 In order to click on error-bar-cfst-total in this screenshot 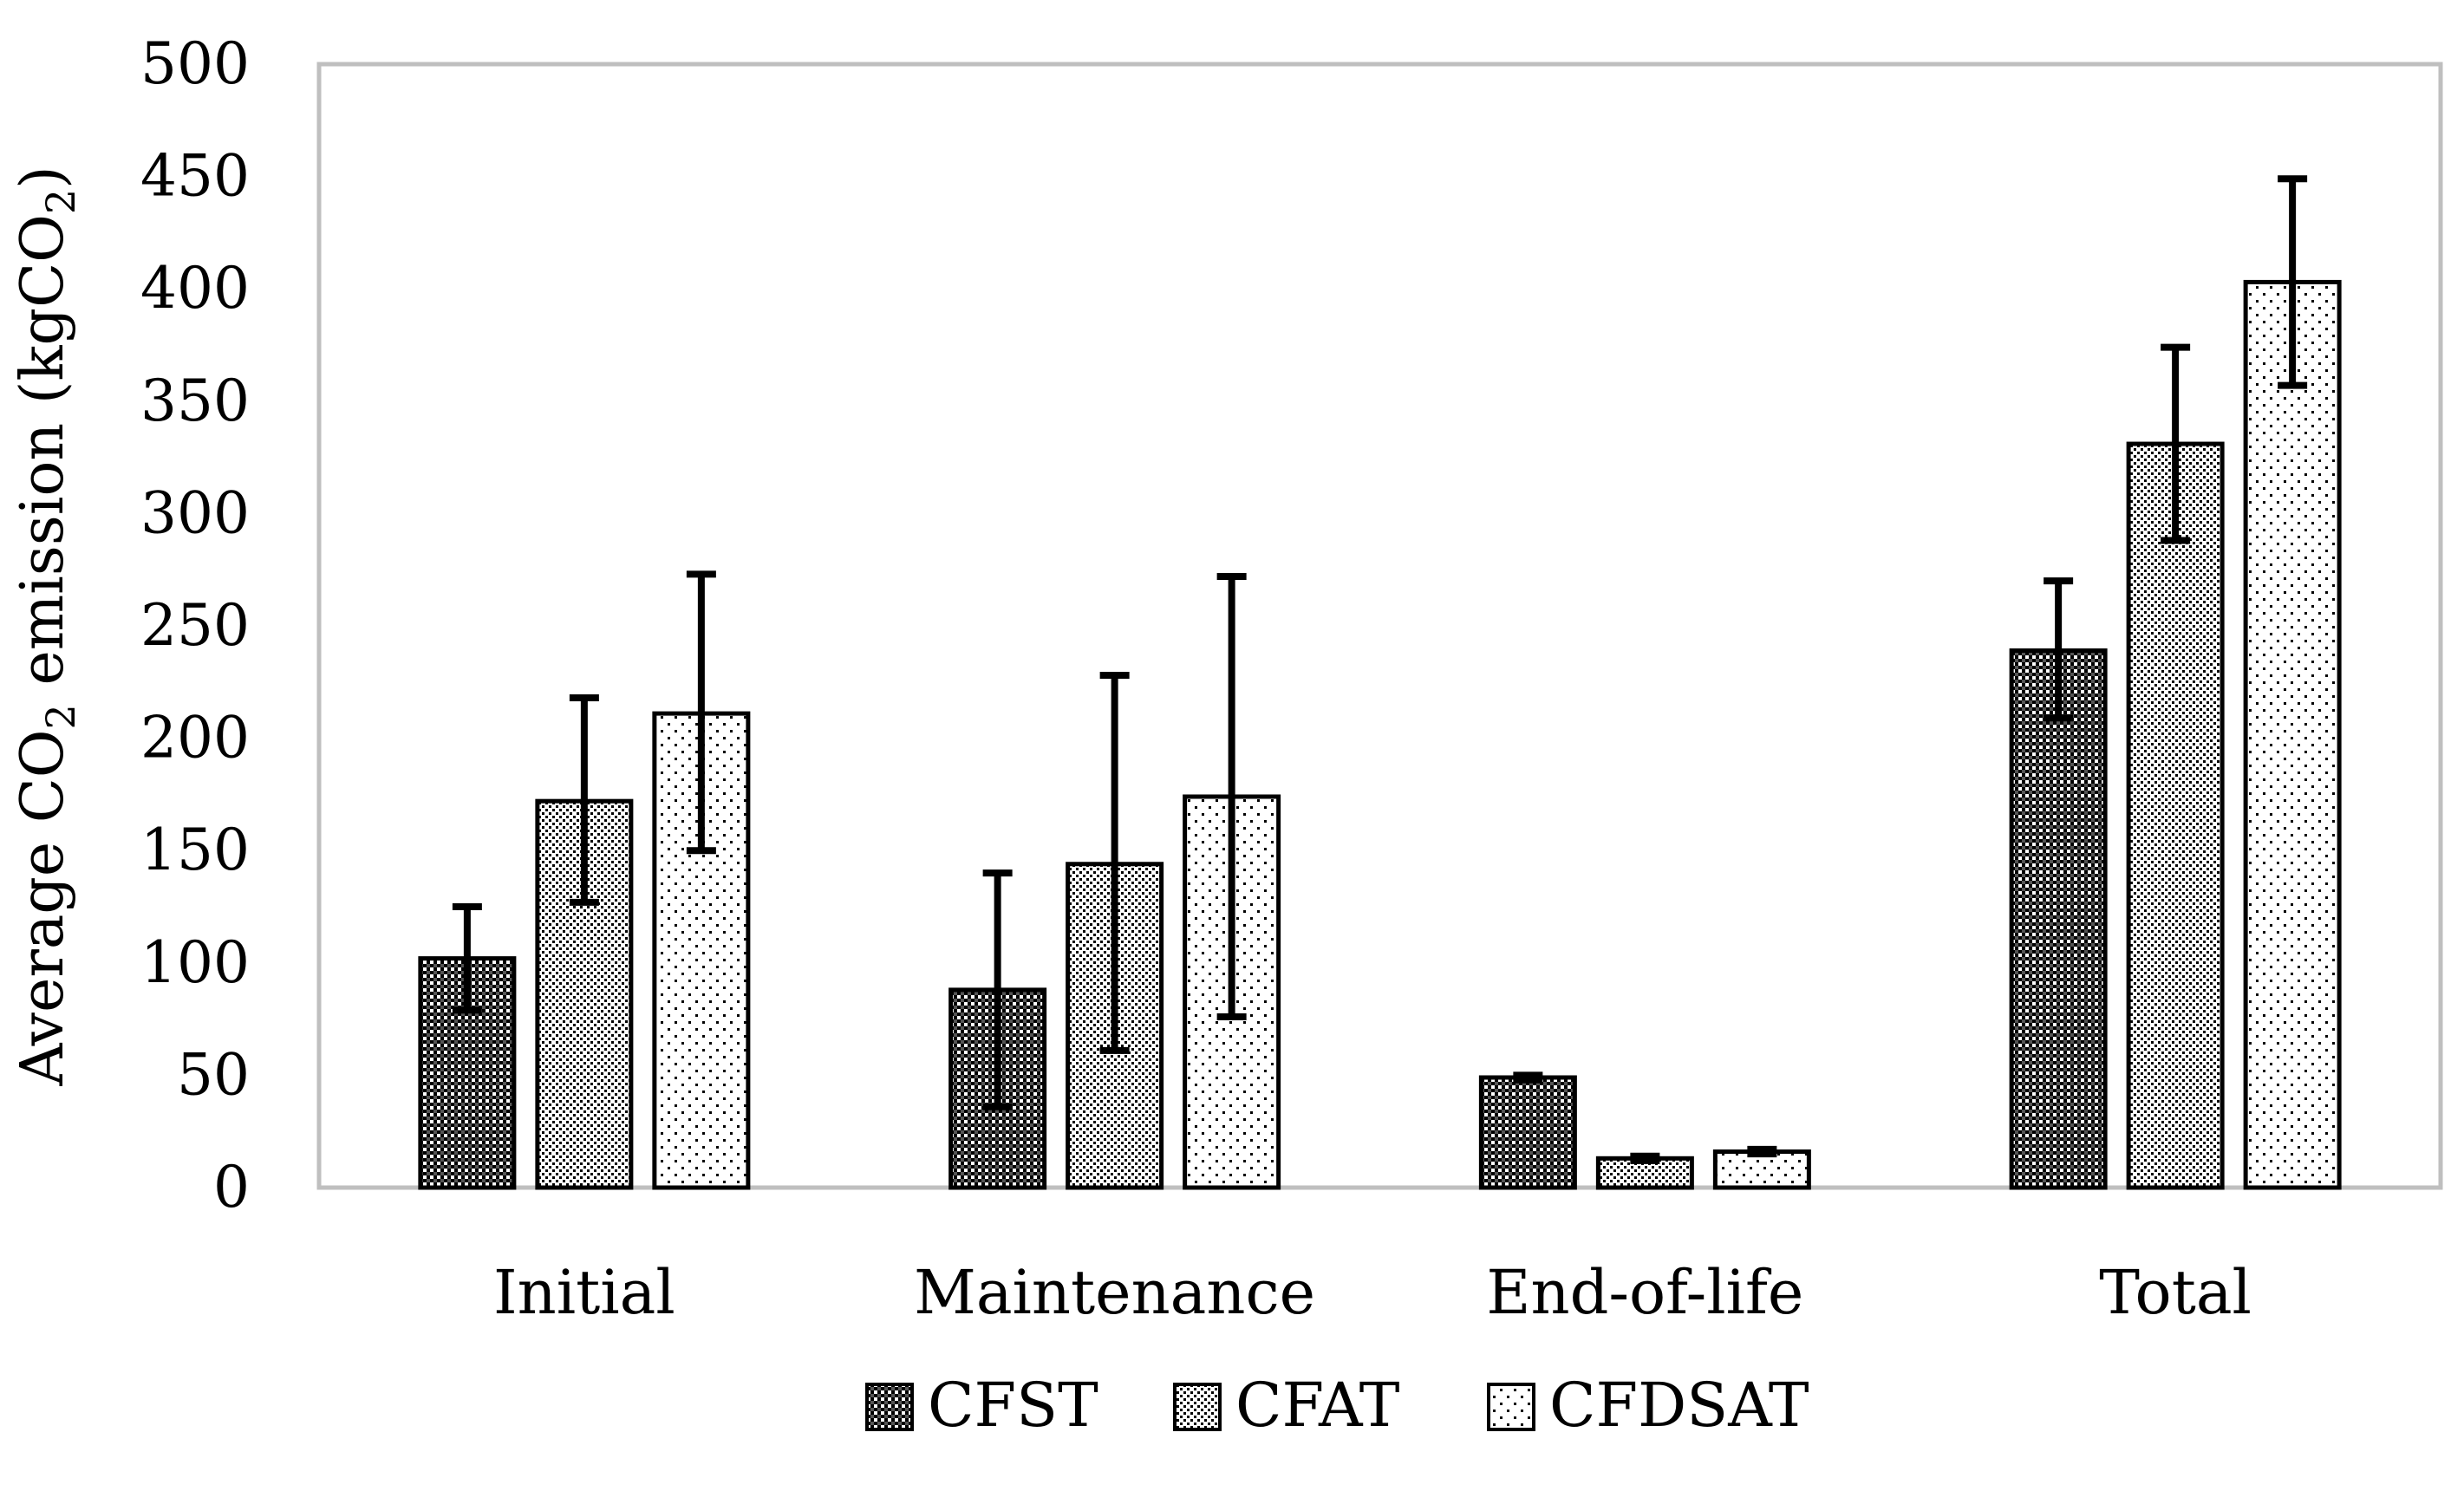, I will do `click(2059, 649)`.